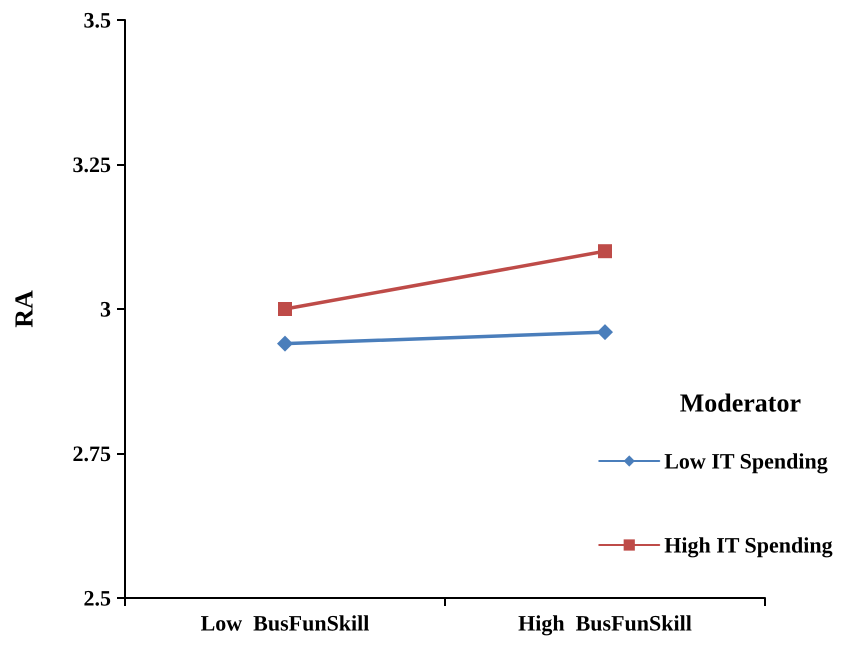 Image resolution: width=846 pixels, height=652 pixels. I want to click on x-tick-label: High BusFunSkill, so click(605, 623).